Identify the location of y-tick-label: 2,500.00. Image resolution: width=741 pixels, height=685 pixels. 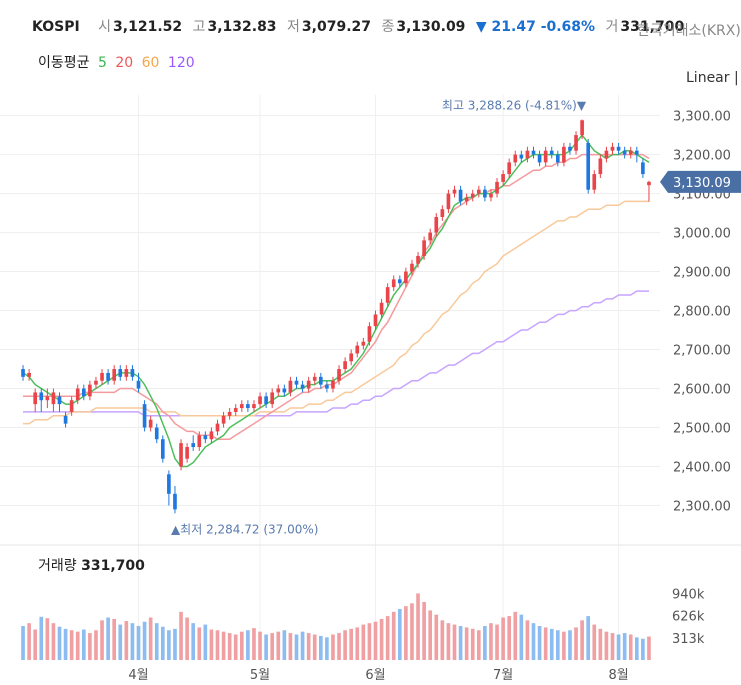
(702, 429).